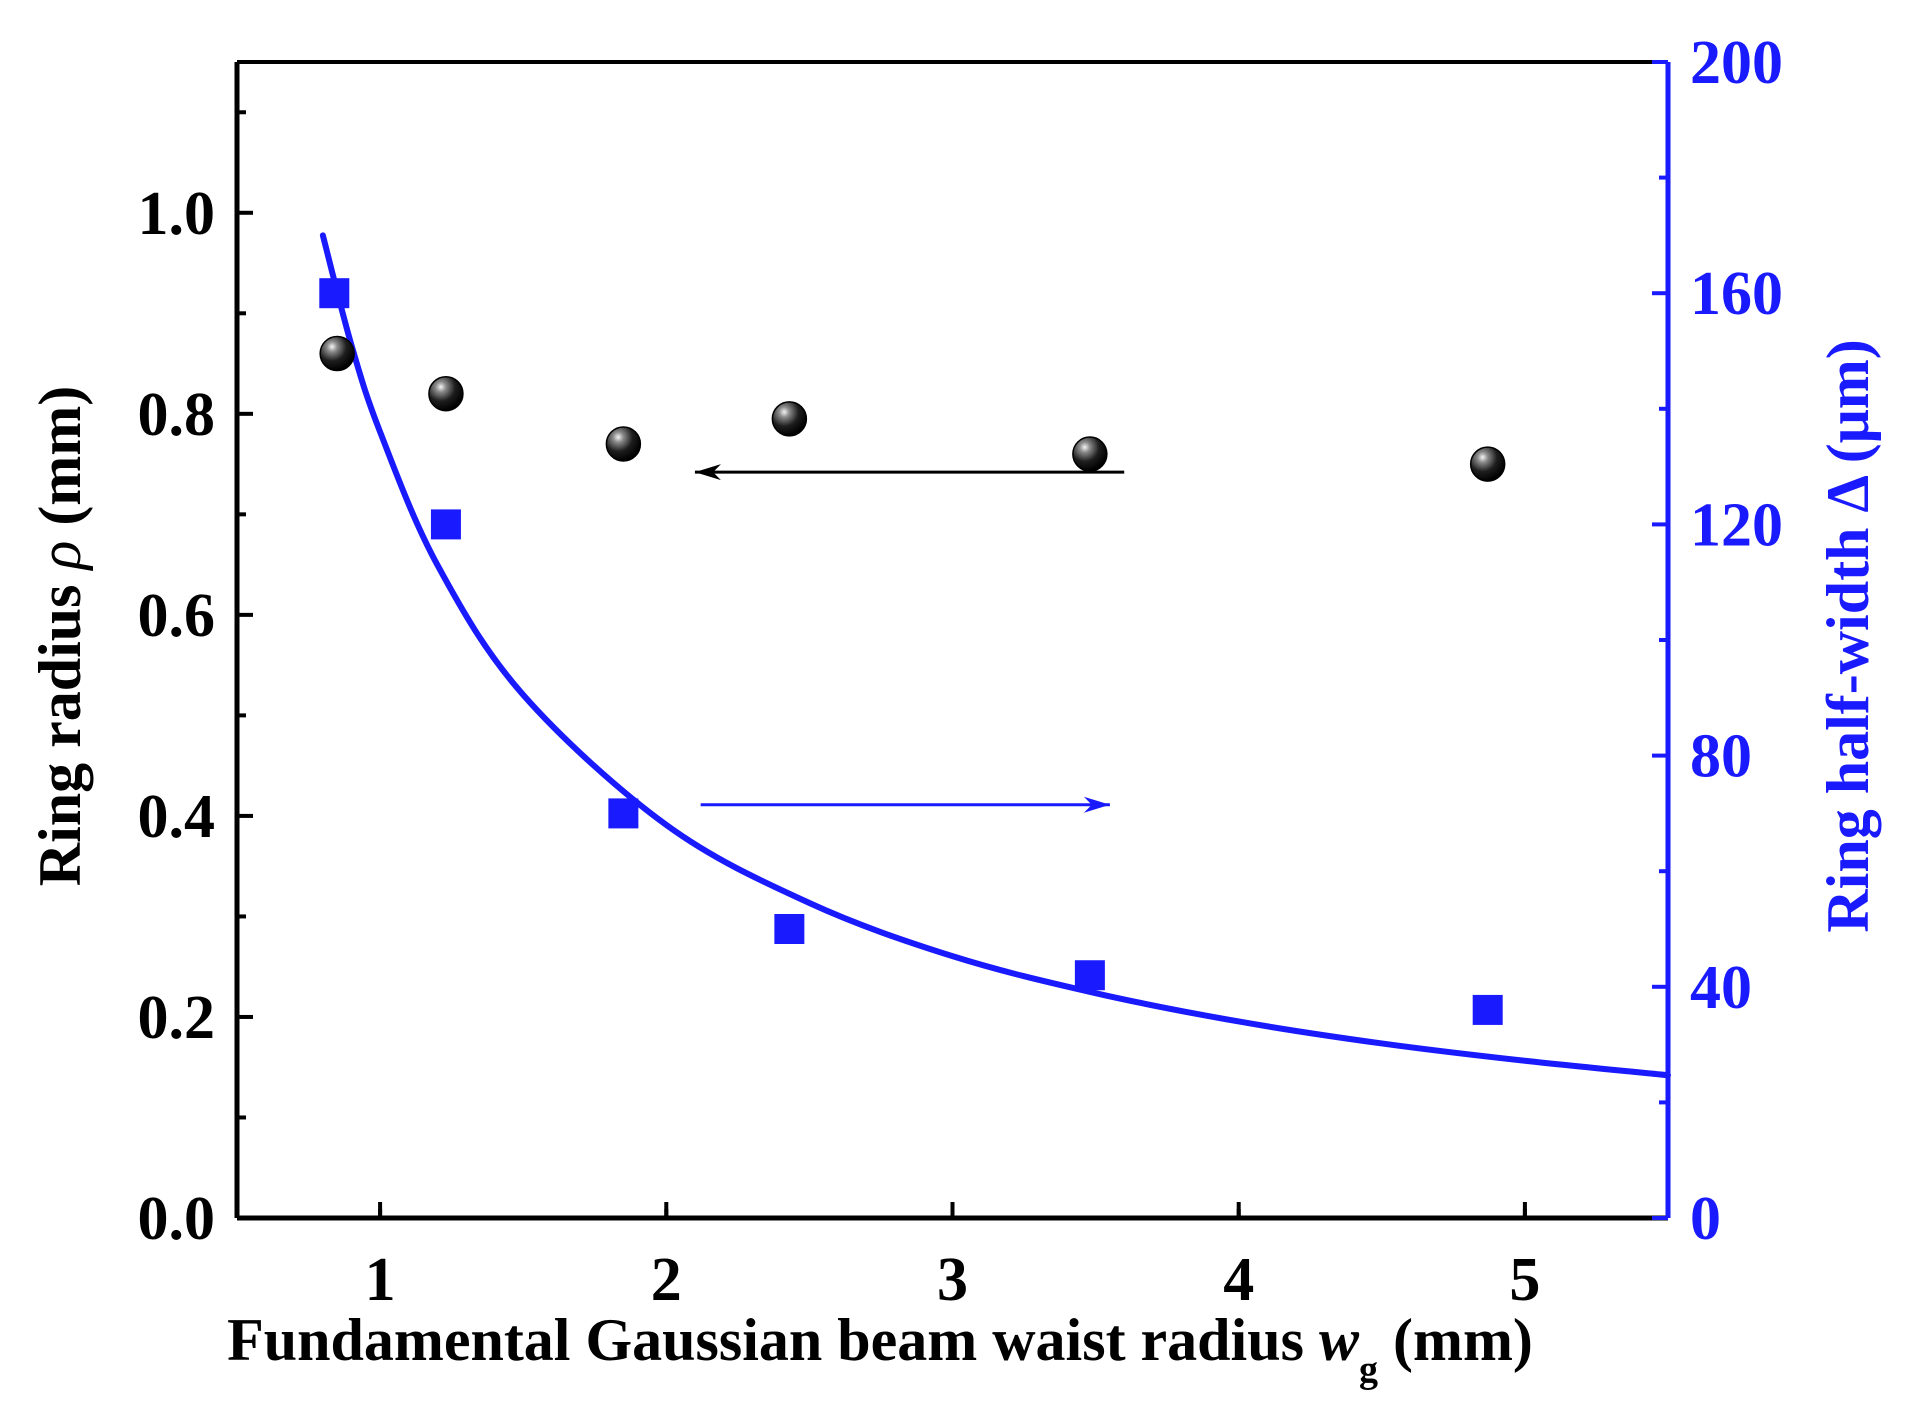 This screenshot has width=1917, height=1411. What do you see at coordinates (177, 1219) in the screenshot?
I see `y-left-tick-label: 0.0` at bounding box center [177, 1219].